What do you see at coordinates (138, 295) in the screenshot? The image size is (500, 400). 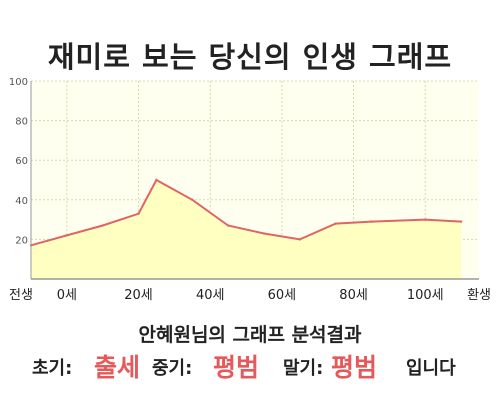 I see `x-tick-label: 20세` at bounding box center [138, 295].